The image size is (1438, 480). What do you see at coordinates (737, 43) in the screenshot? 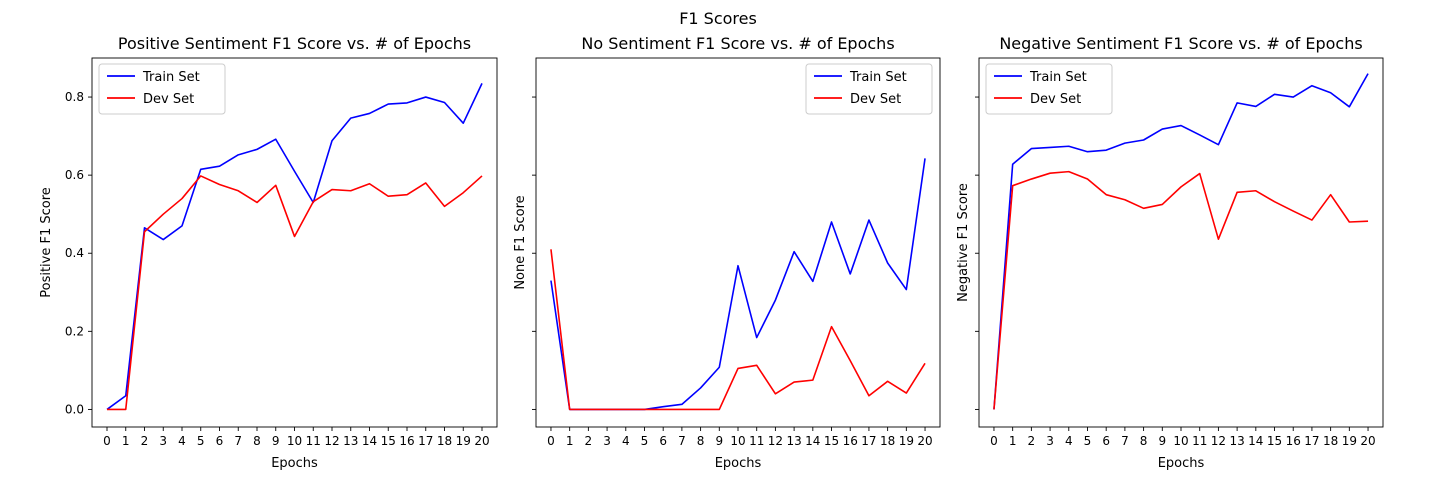
I see `chart-title: No Sentiment F1 Score vs. # of Epochs` at bounding box center [737, 43].